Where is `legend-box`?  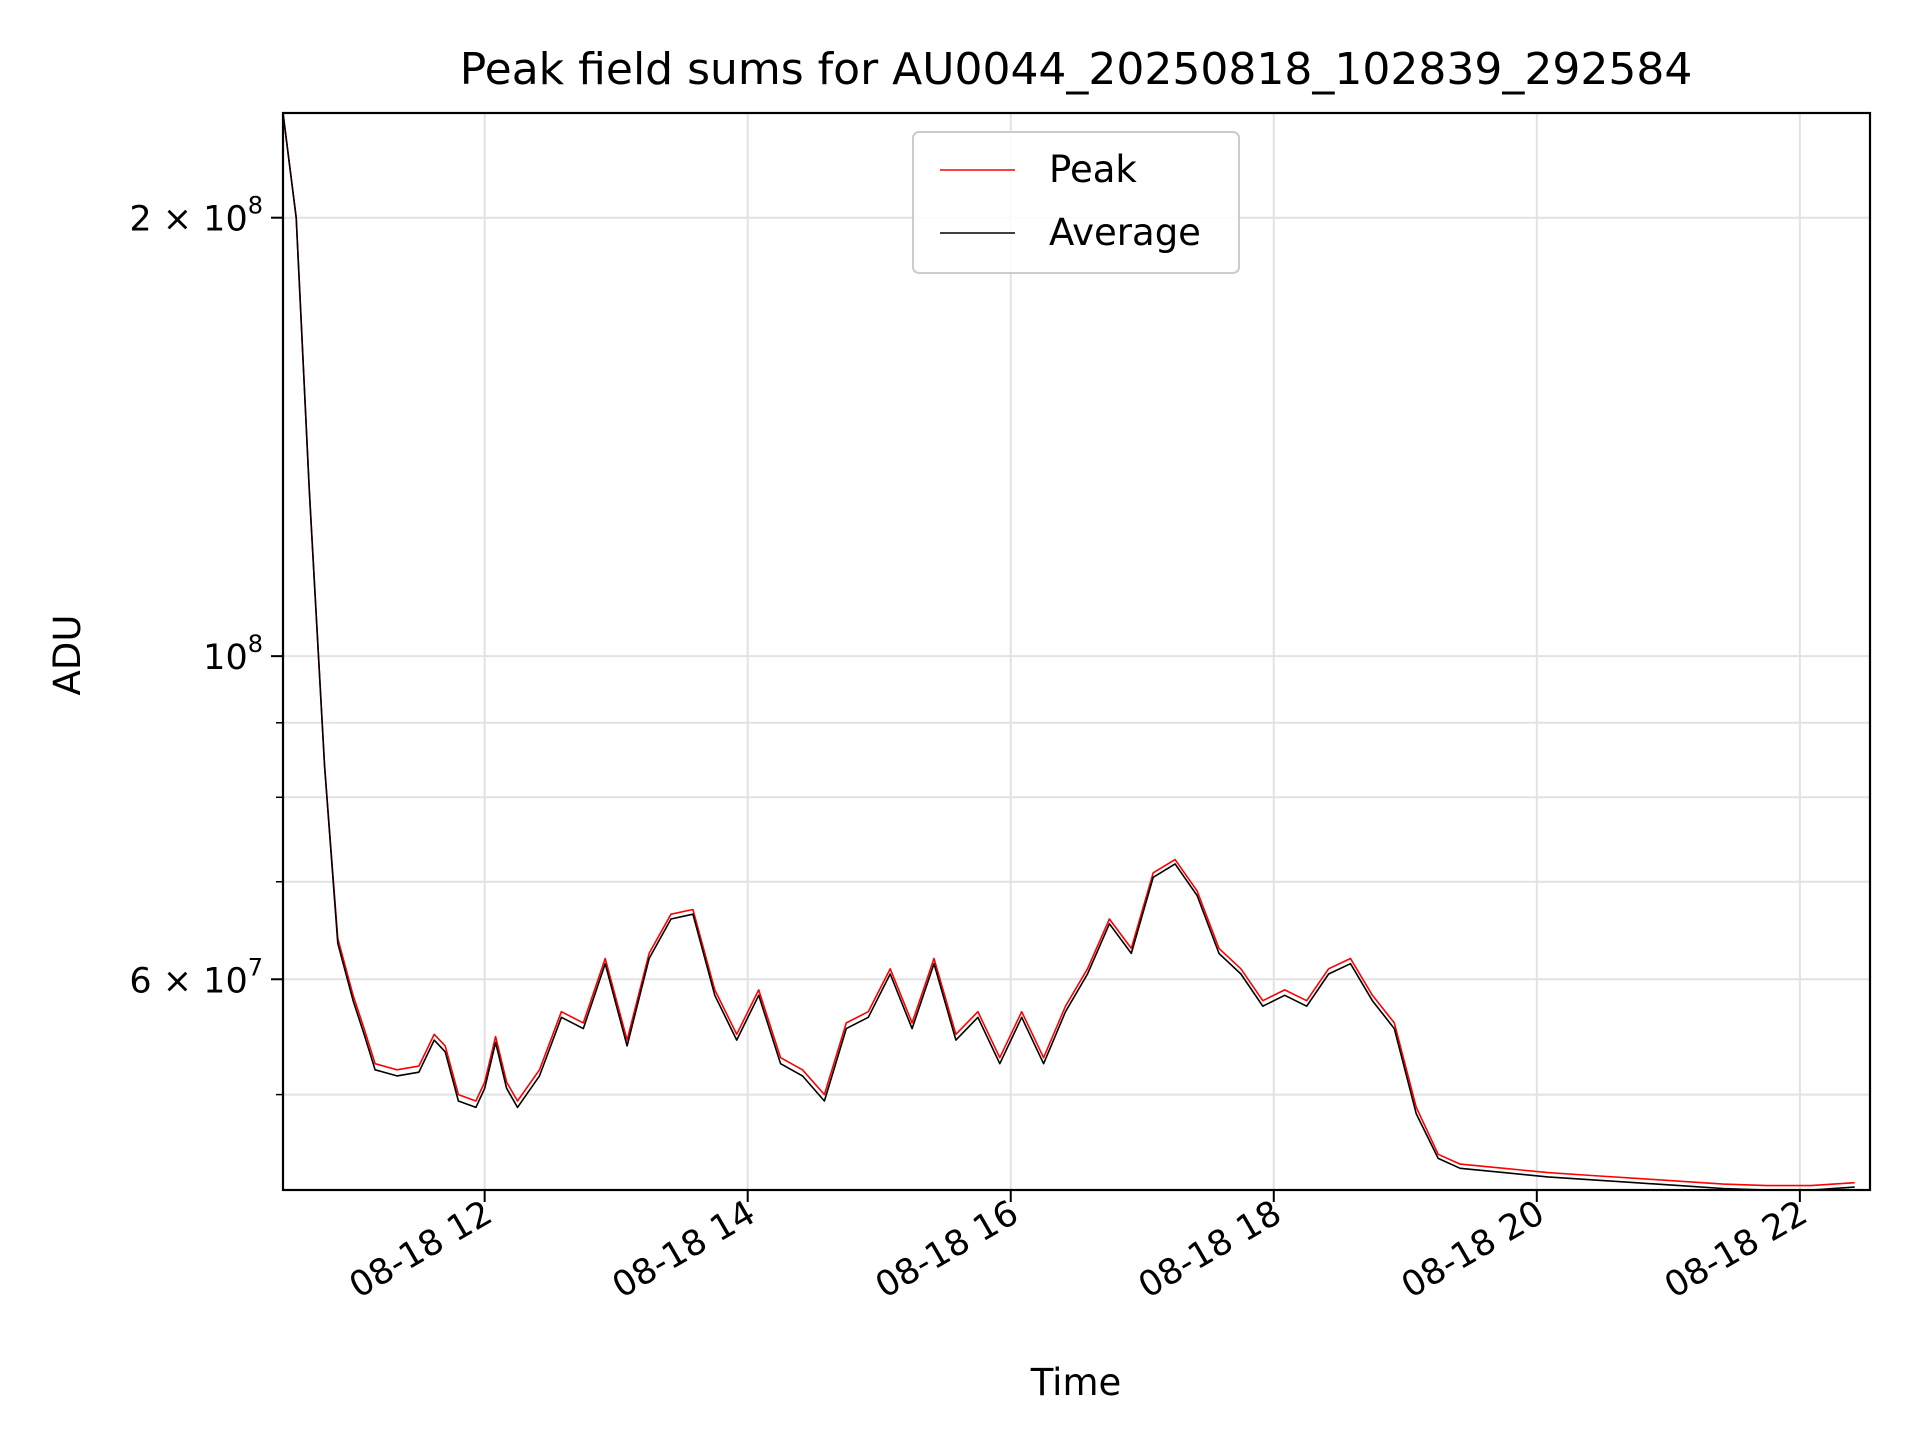
legend-box is located at coordinates (1076, 202).